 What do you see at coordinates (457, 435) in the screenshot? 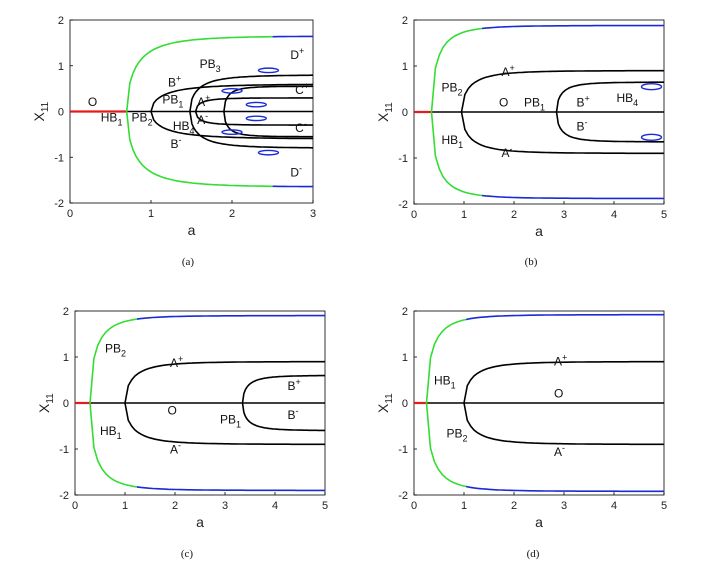
I see `branch-label: PB2` at bounding box center [457, 435].